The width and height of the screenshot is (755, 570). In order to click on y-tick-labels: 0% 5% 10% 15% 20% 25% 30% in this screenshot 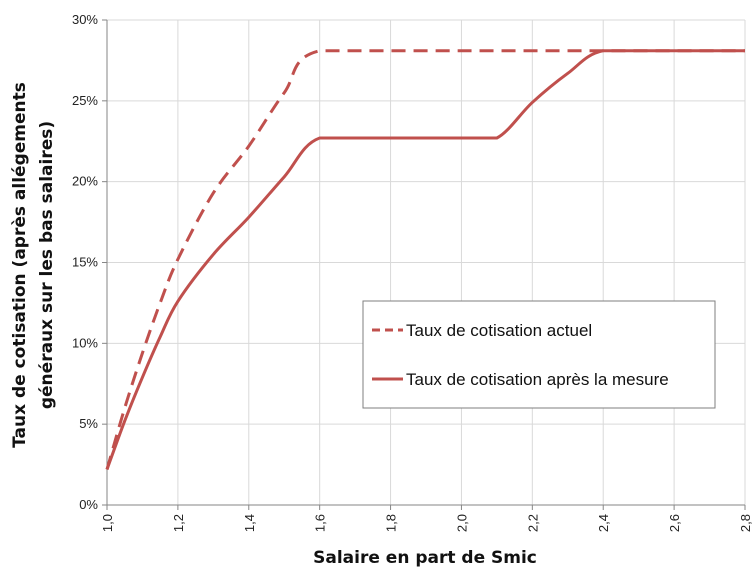, I will do `click(85, 262)`.